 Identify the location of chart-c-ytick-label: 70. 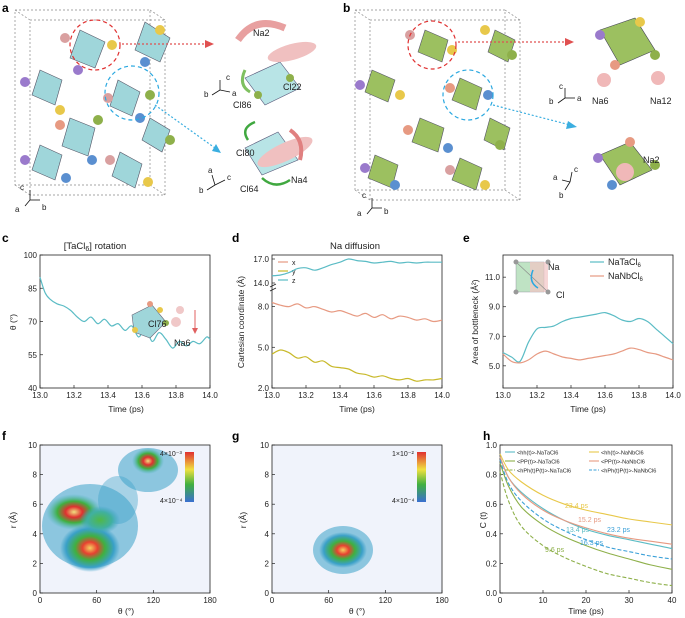
(32, 322).